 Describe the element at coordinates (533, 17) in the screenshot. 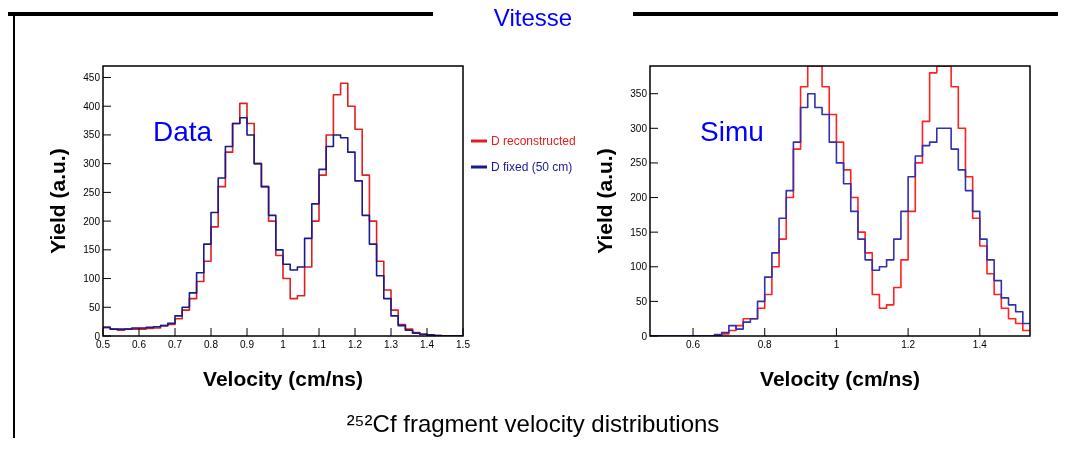

I see `text: Vitesse` at that location.